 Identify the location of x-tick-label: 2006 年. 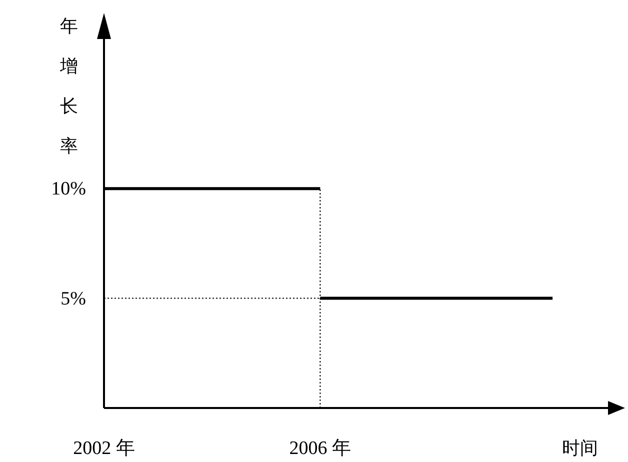
(320, 448).